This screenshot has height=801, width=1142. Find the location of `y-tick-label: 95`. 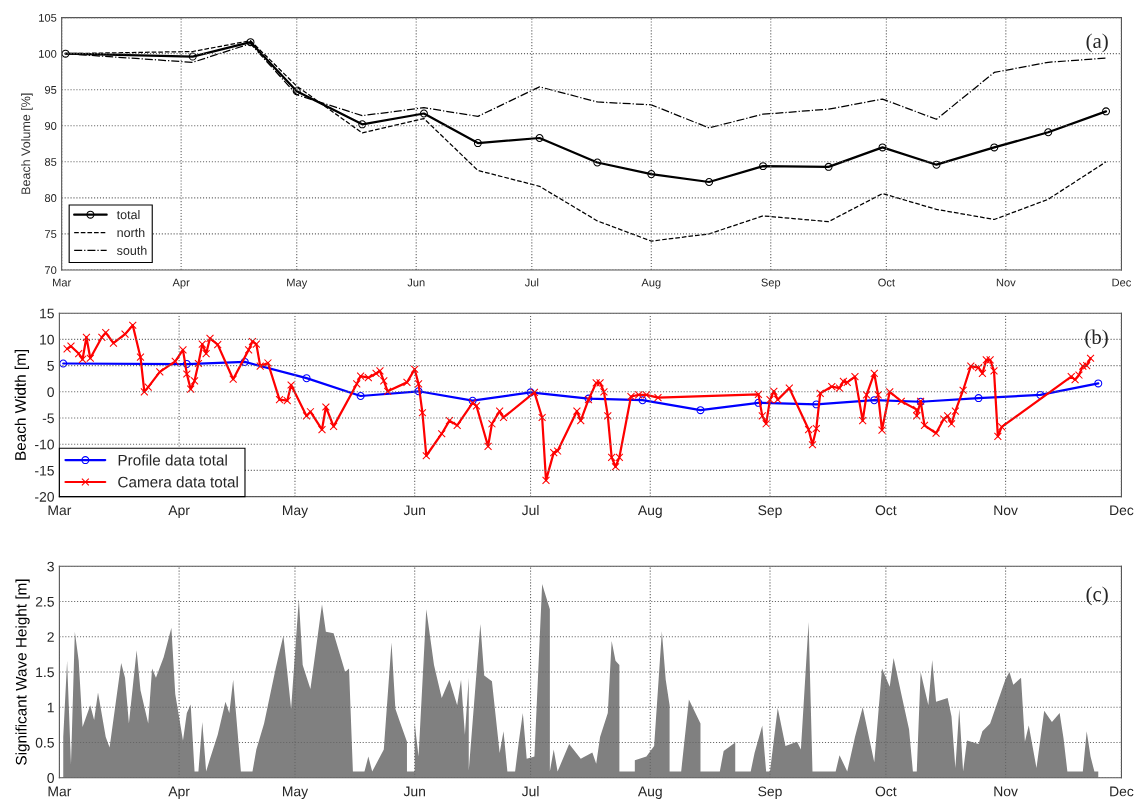

y-tick-label: 95 is located at coordinates (50, 89).